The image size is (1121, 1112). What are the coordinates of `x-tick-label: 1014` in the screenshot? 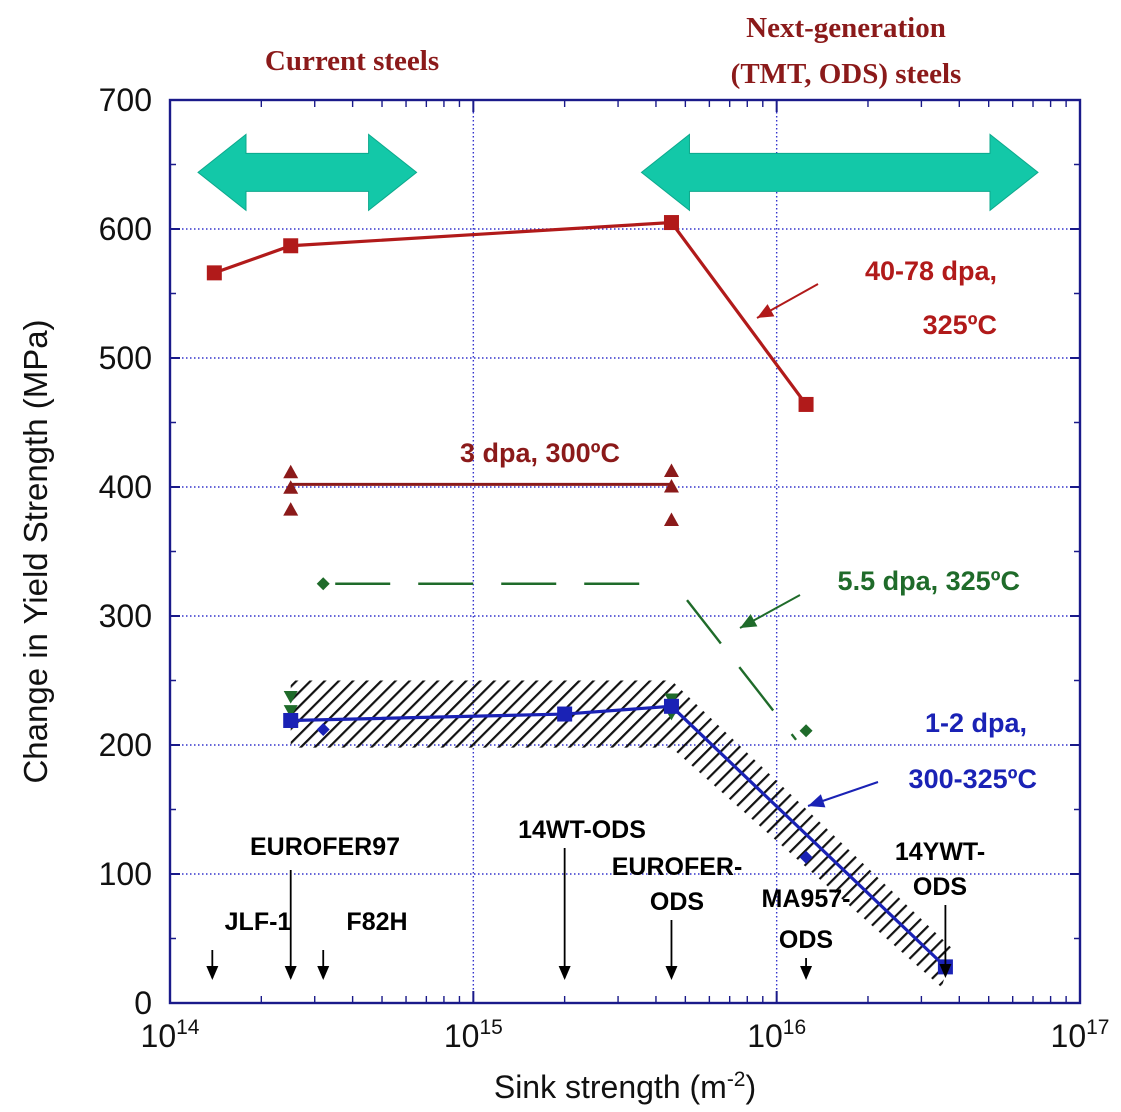 It's located at (170, 1035).